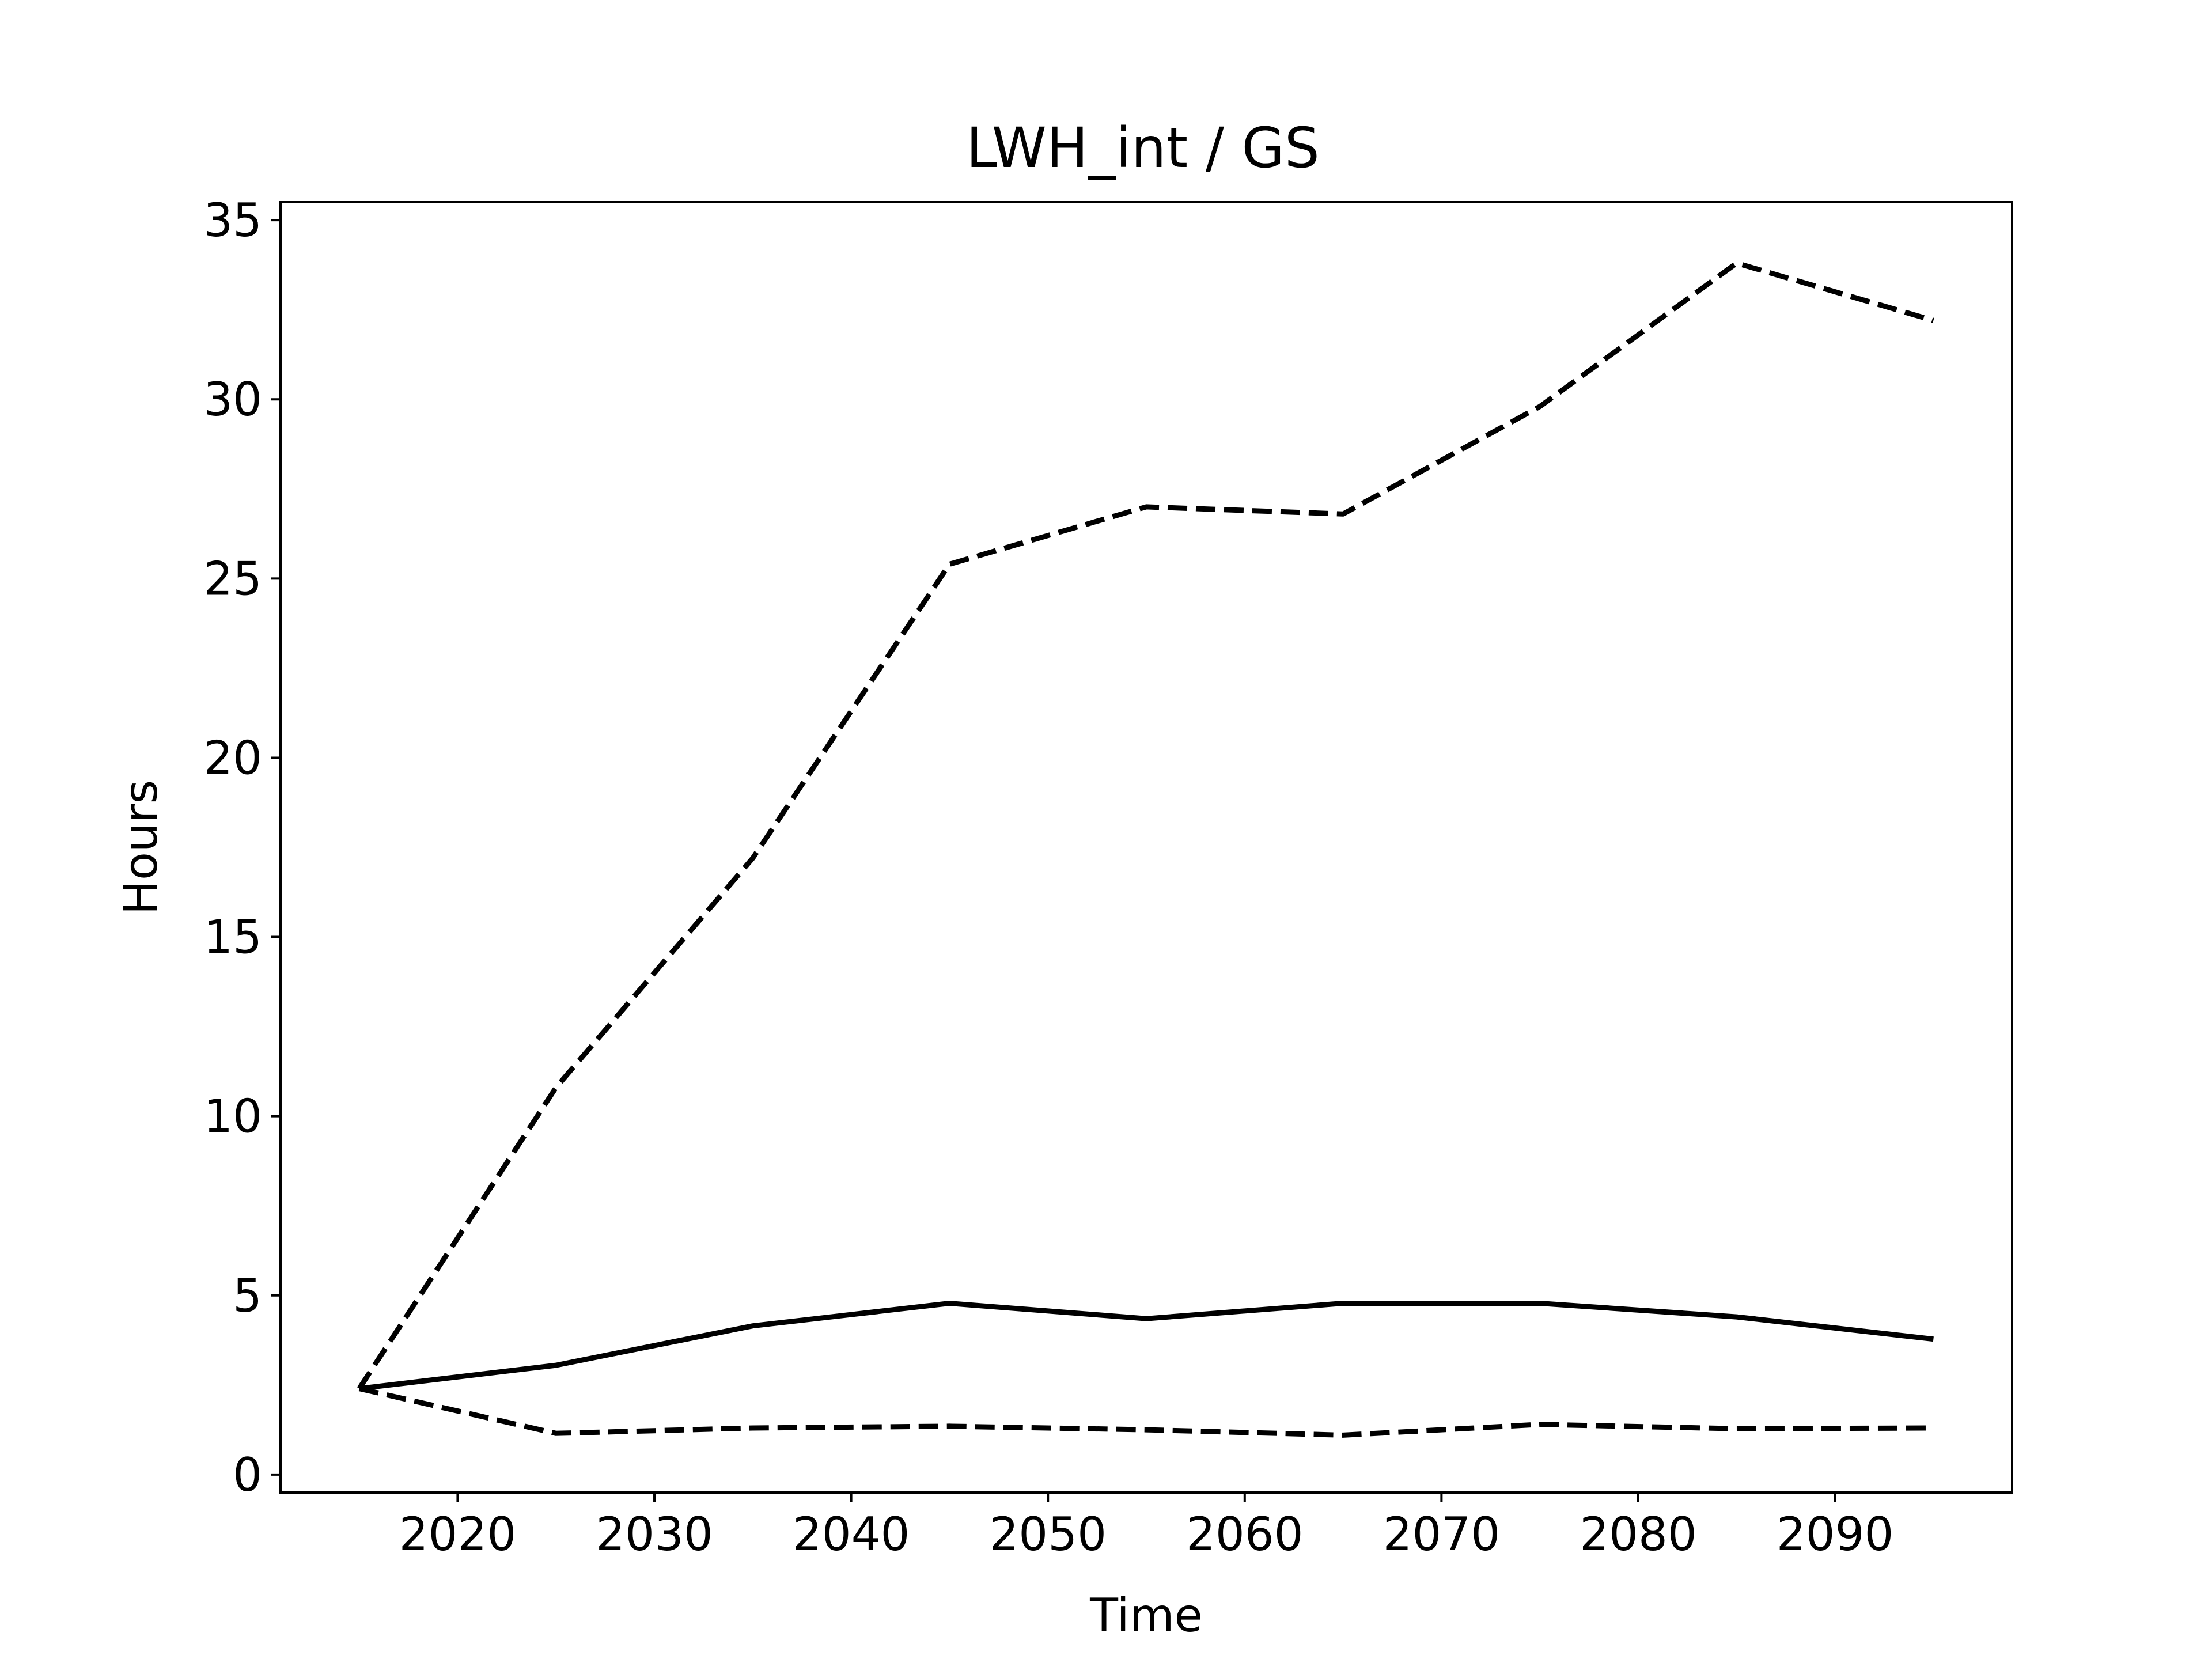  I want to click on x-tick-label: 2060, so click(1245, 1534).